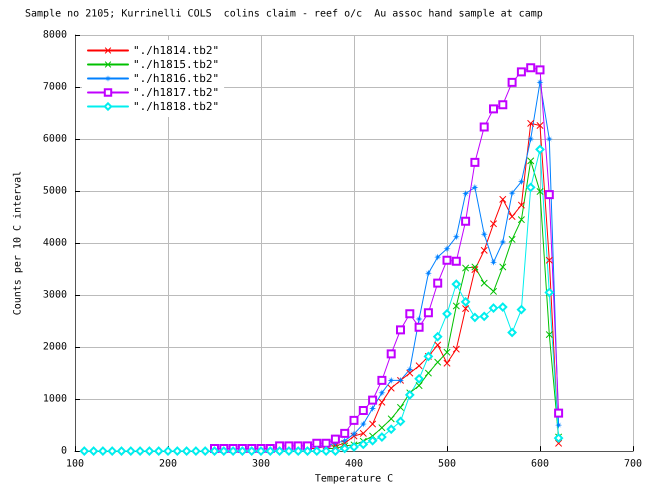 The width and height of the screenshot is (651, 489). What do you see at coordinates (176, 50) in the screenshot?
I see `legend-label: "./h1814.tb2"` at bounding box center [176, 50].